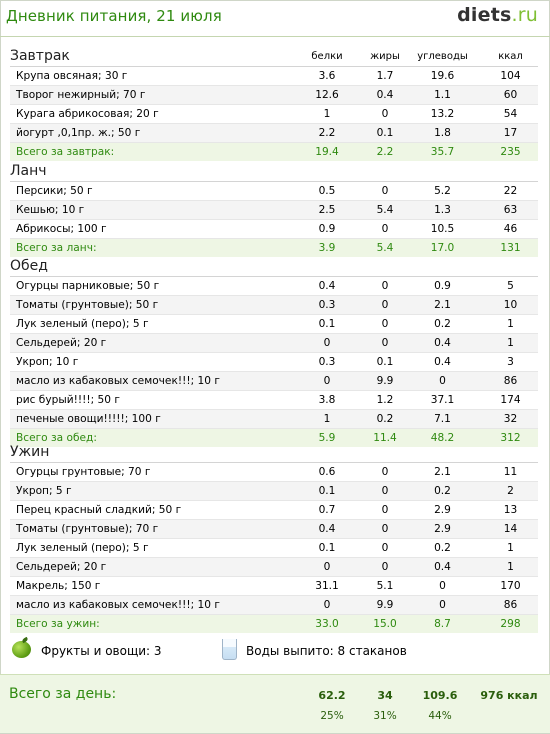 The image size is (550, 734). I want to click on food-row: Томаты (грунтовые); 50 г 0.3 0 2.1 10, so click(274, 305).